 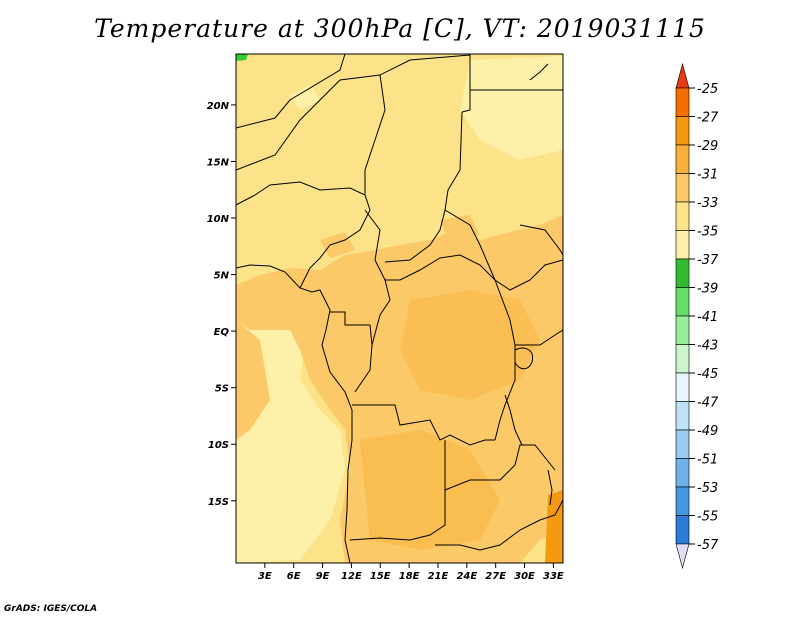 What do you see at coordinates (707, 517) in the screenshot?
I see `colorbar-label: -55` at bounding box center [707, 517].